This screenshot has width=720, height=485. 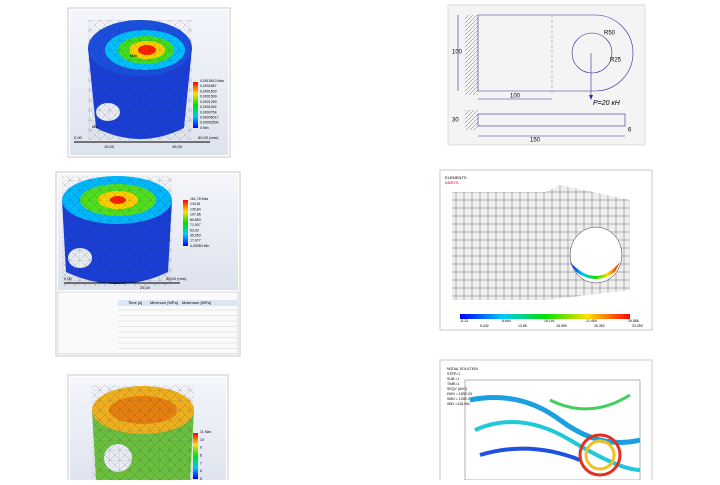 What do you see at coordinates (135, 302) in the screenshot?
I see `table-header-cell: Time [s]` at bounding box center [135, 302].